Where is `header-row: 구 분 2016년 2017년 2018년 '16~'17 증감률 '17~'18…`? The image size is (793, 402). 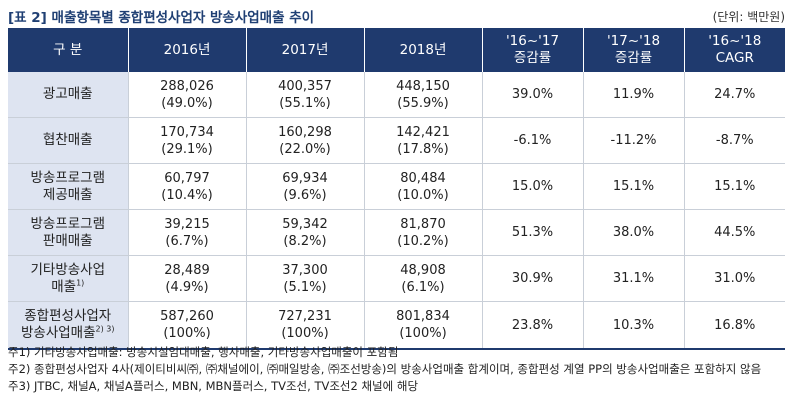 header-row: 구 분 2016년 2017년 2018년 '16~'17 증감률 '17~'18… is located at coordinates (396, 50).